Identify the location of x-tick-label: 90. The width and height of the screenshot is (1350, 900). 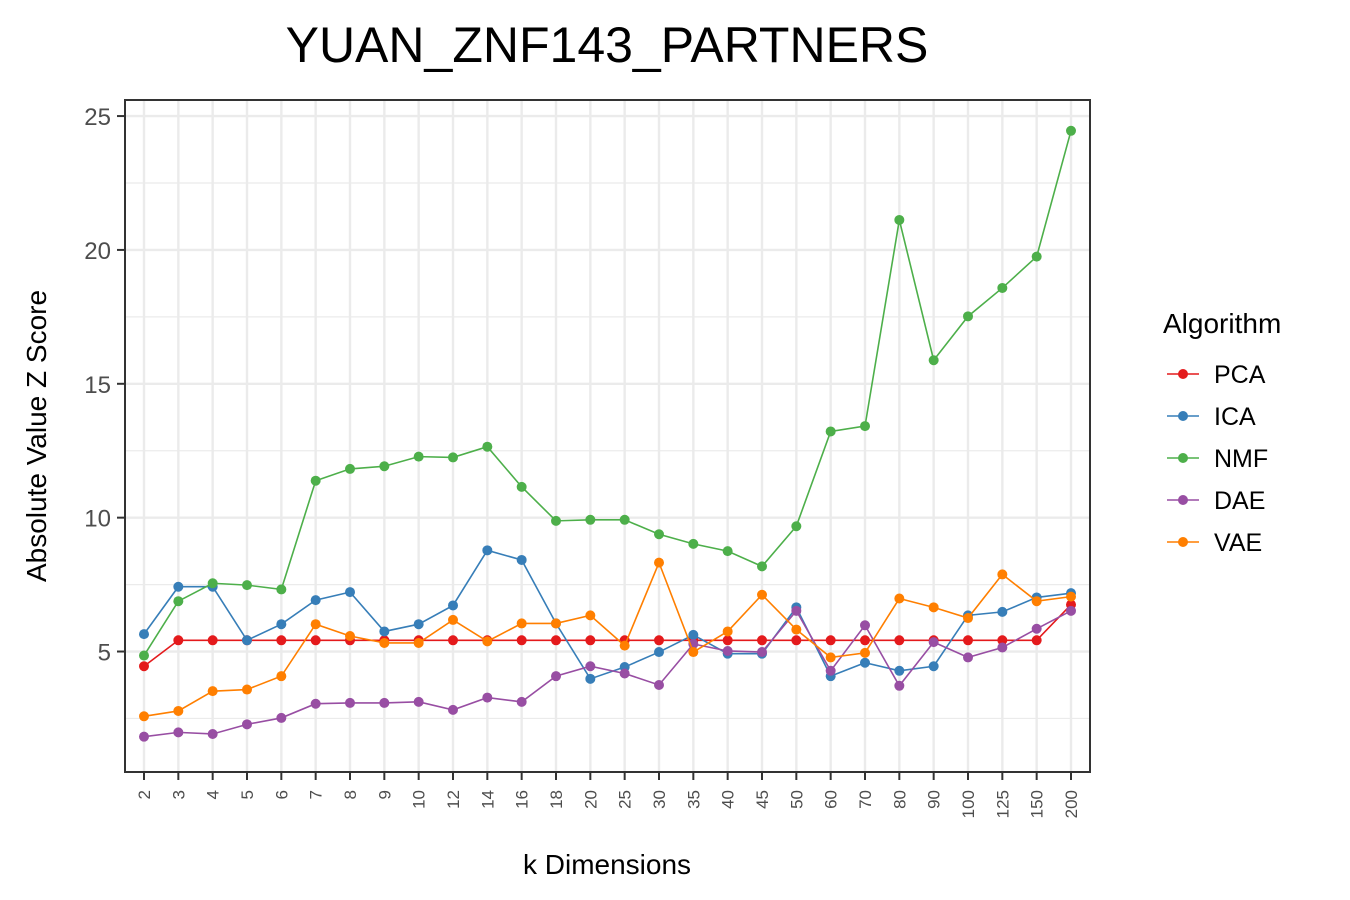
(934, 799).